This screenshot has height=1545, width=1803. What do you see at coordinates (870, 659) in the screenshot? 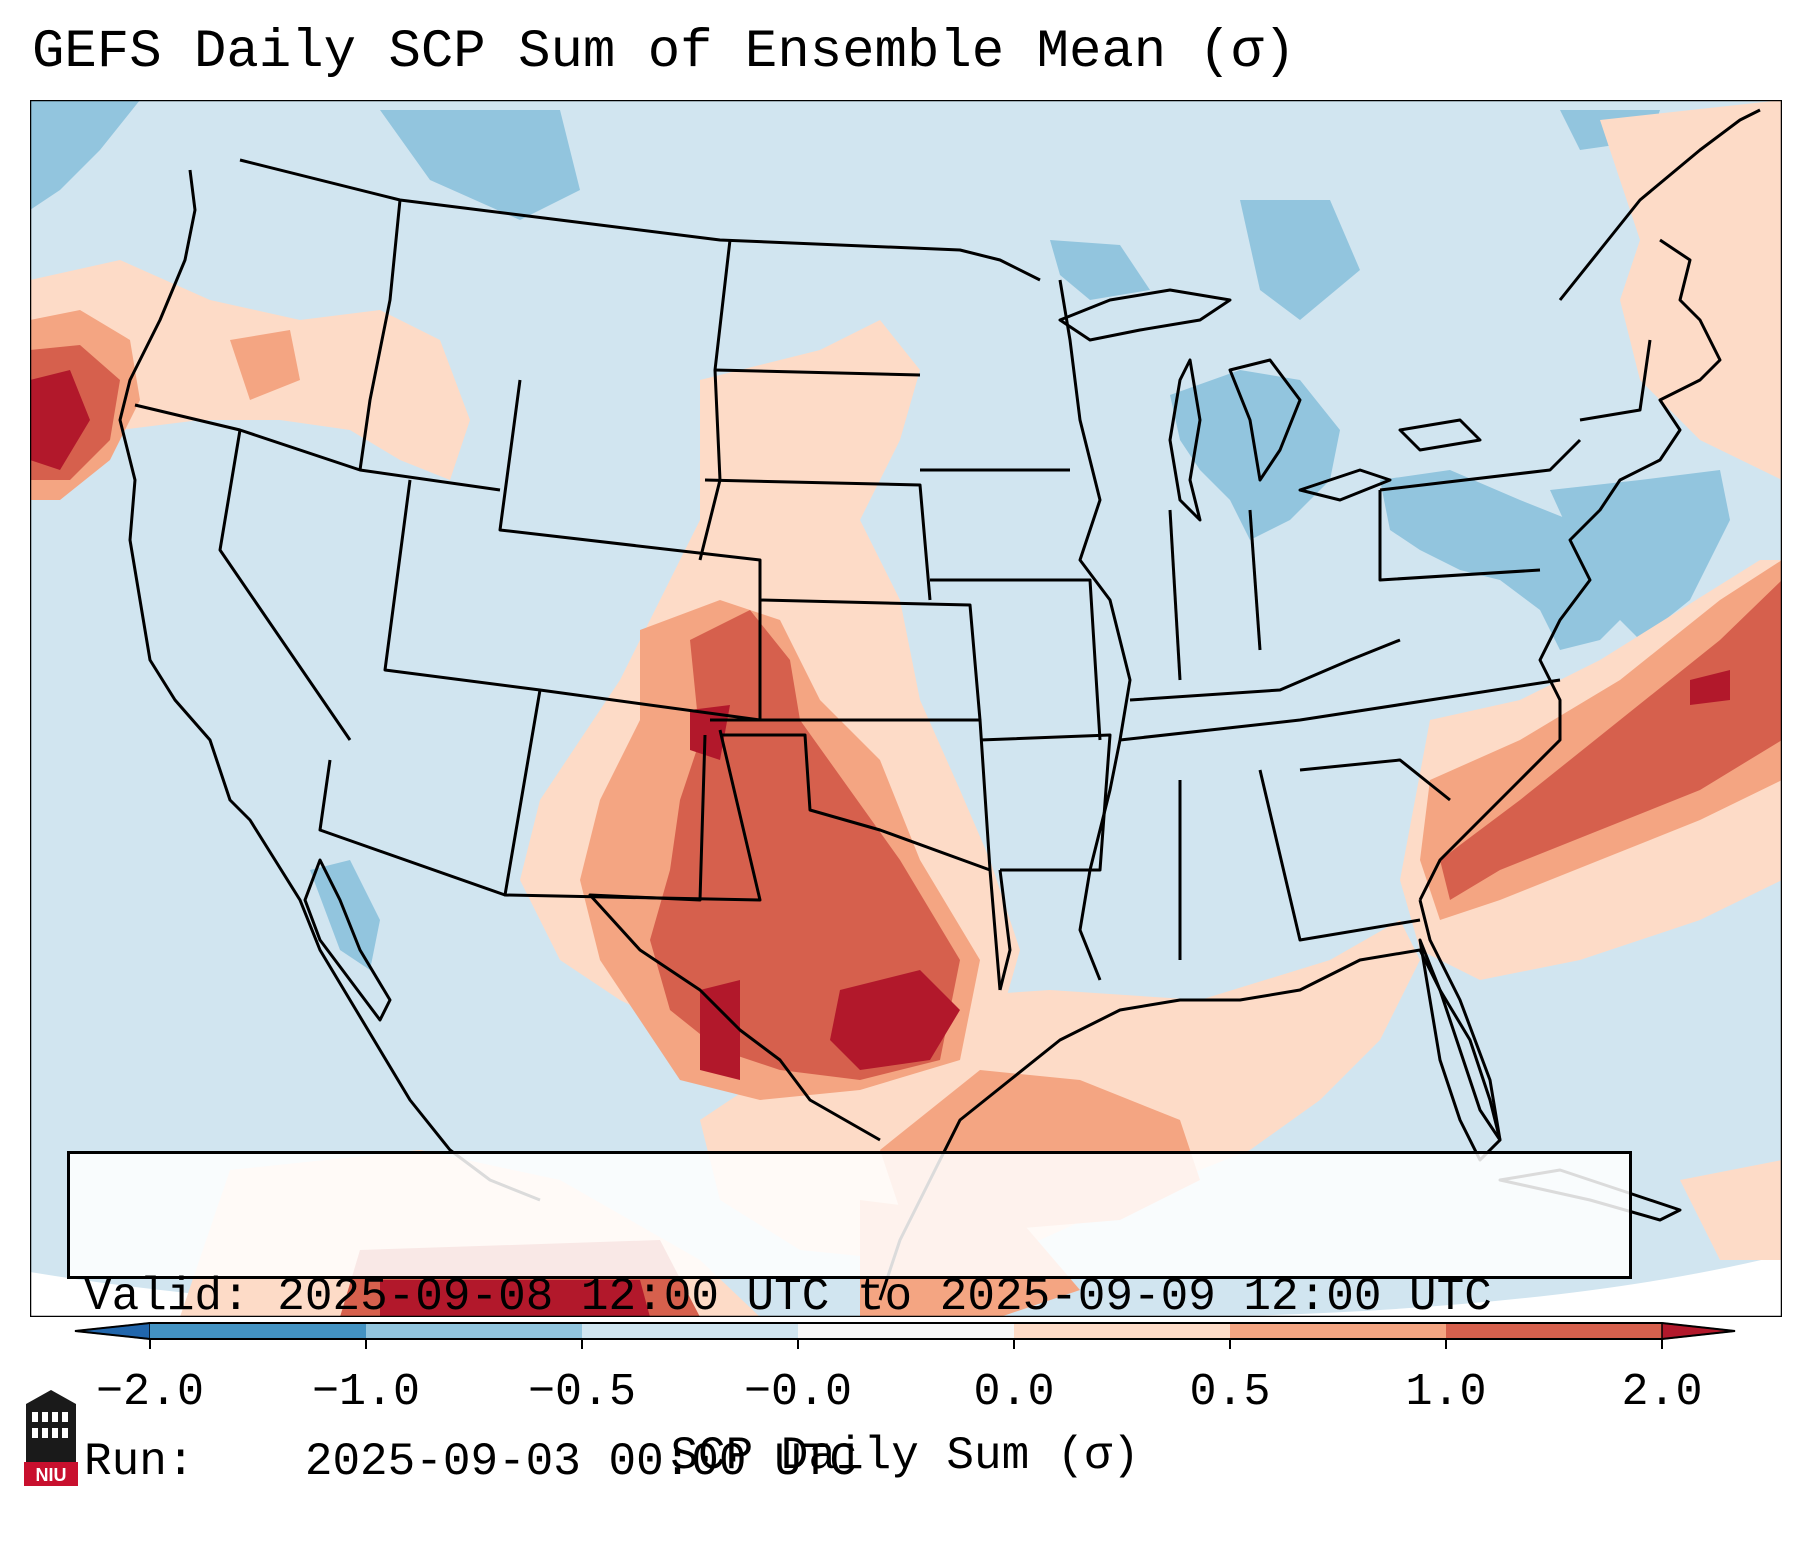
I see `state-line-kansas` at bounding box center [870, 659].